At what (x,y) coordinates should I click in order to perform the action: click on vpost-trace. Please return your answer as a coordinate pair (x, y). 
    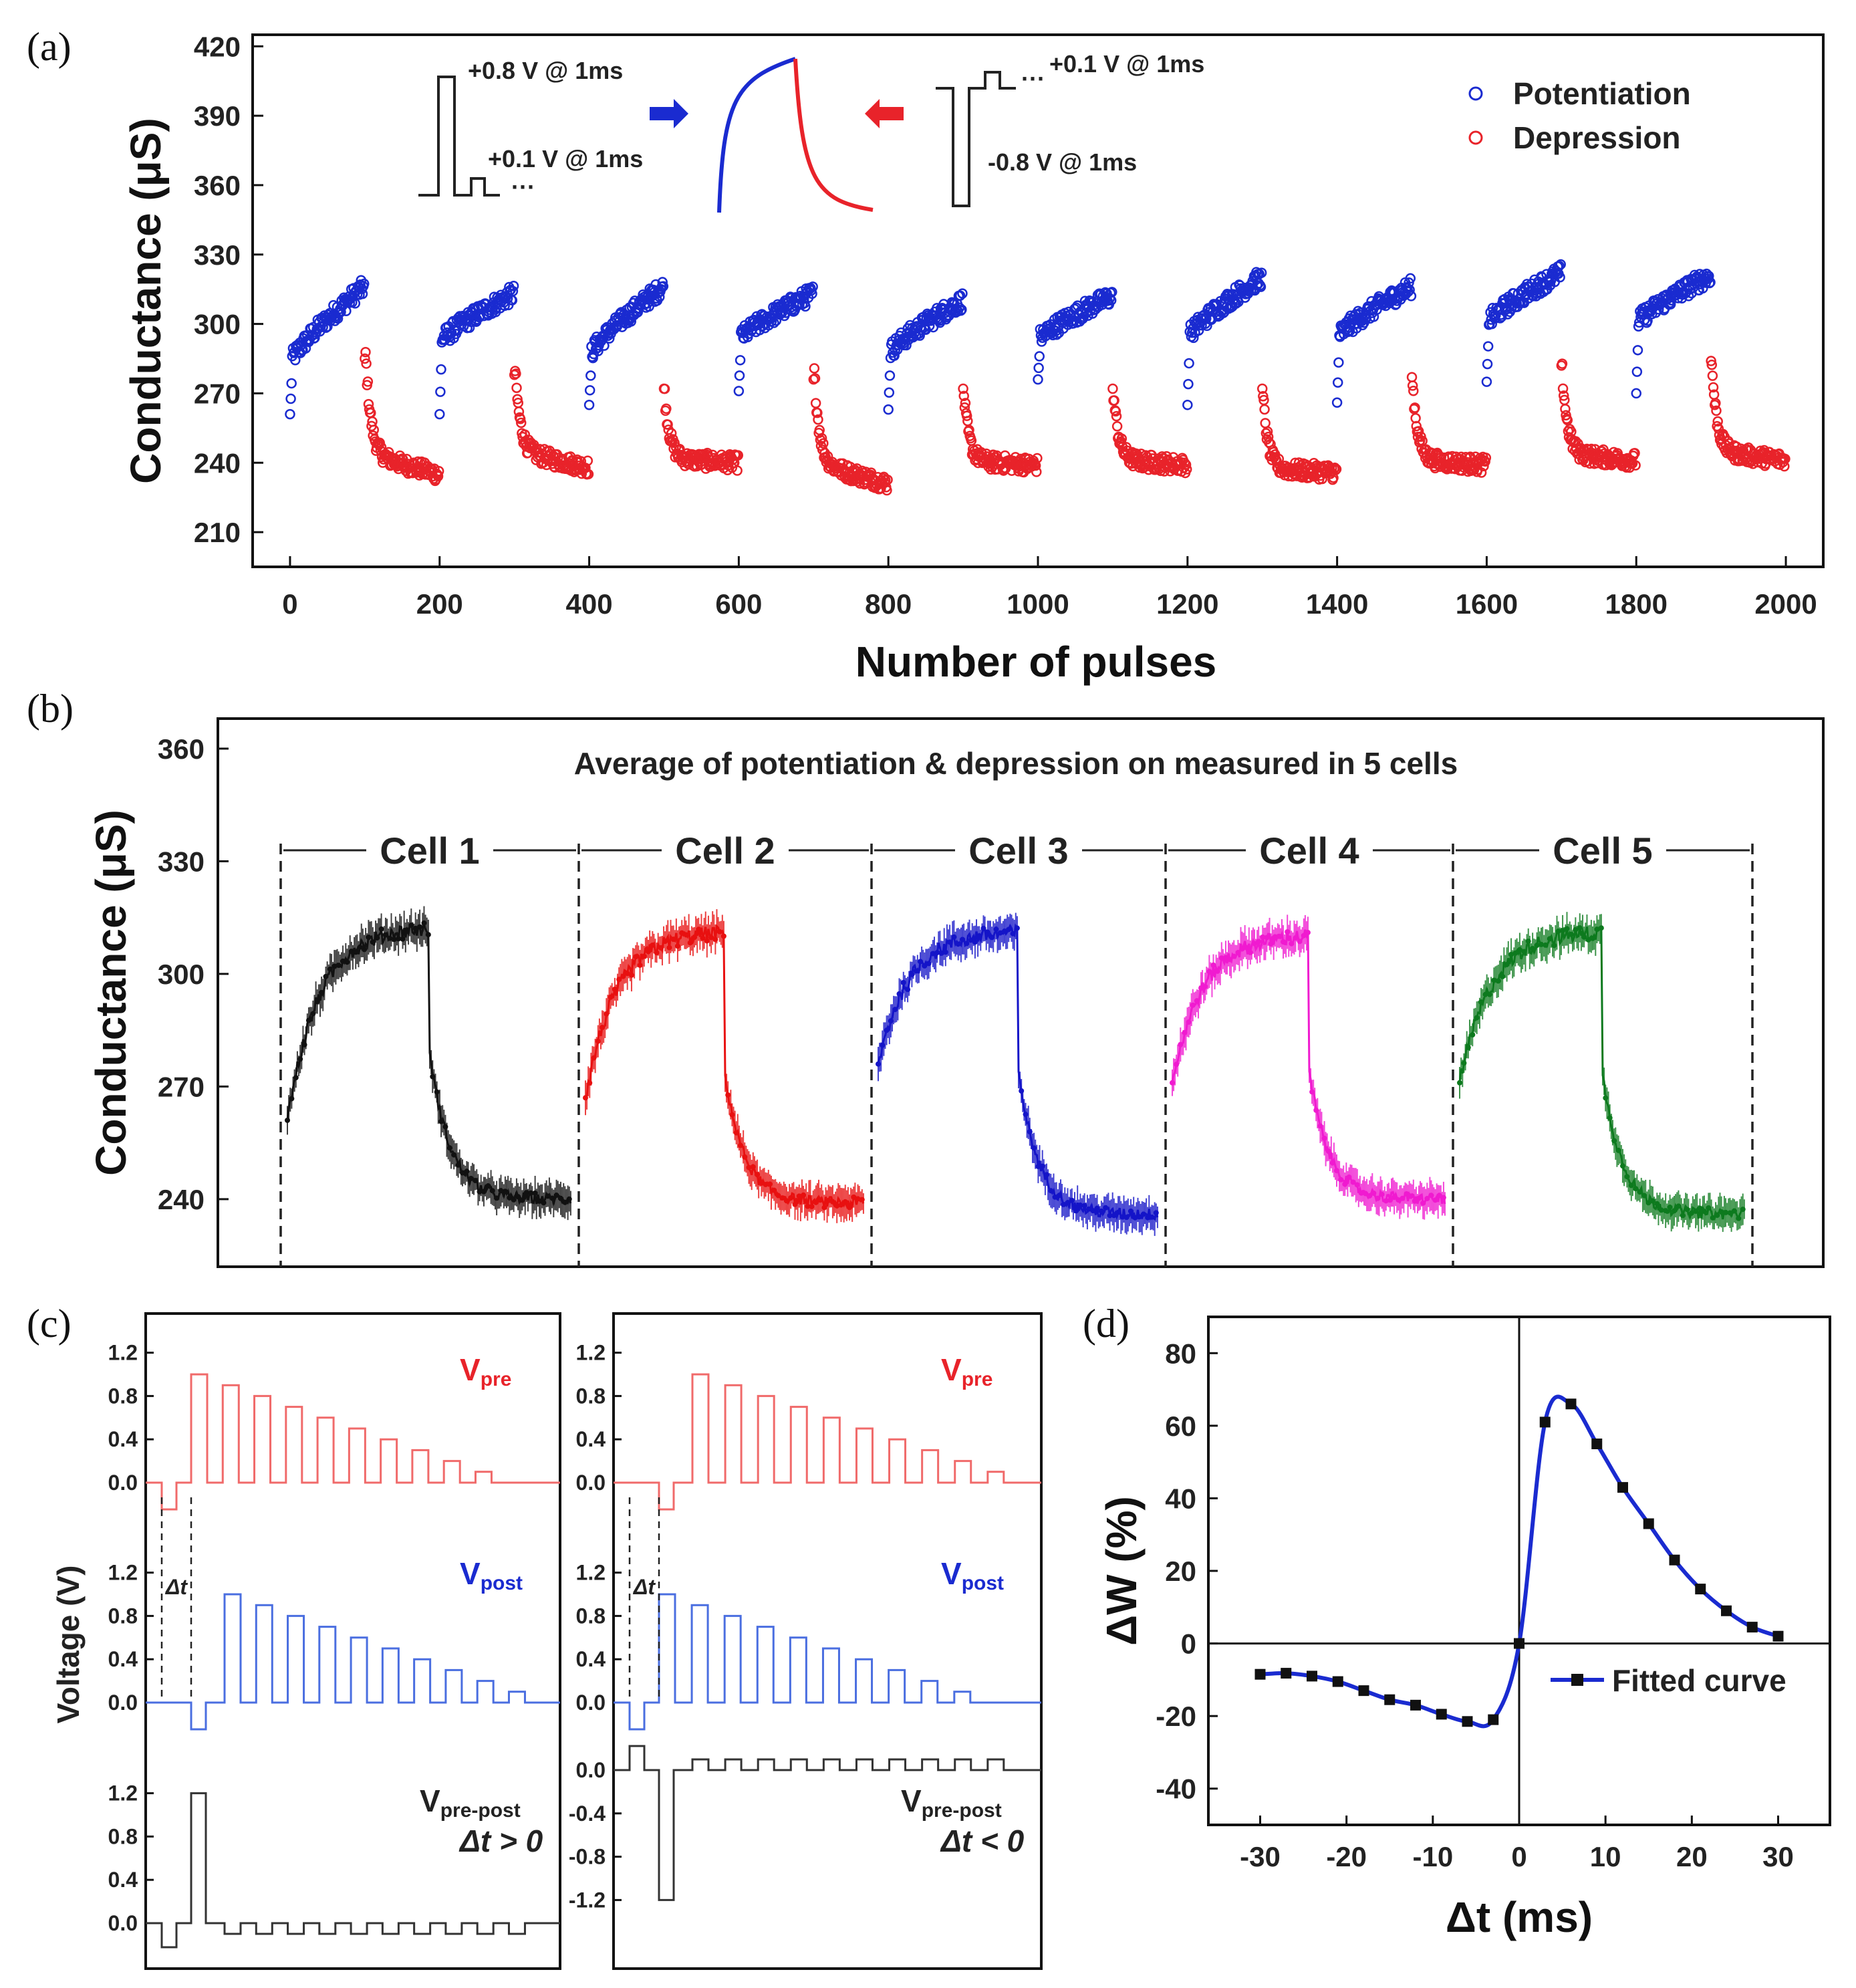
    Looking at the image, I should click on (353, 1662).